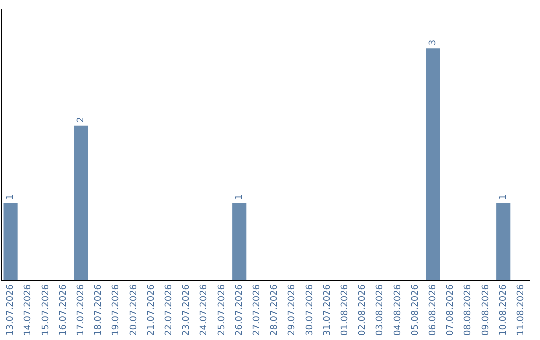  What do you see at coordinates (29, 310) in the screenshot?
I see `x-tick-label: 14.07.2026` at bounding box center [29, 310].